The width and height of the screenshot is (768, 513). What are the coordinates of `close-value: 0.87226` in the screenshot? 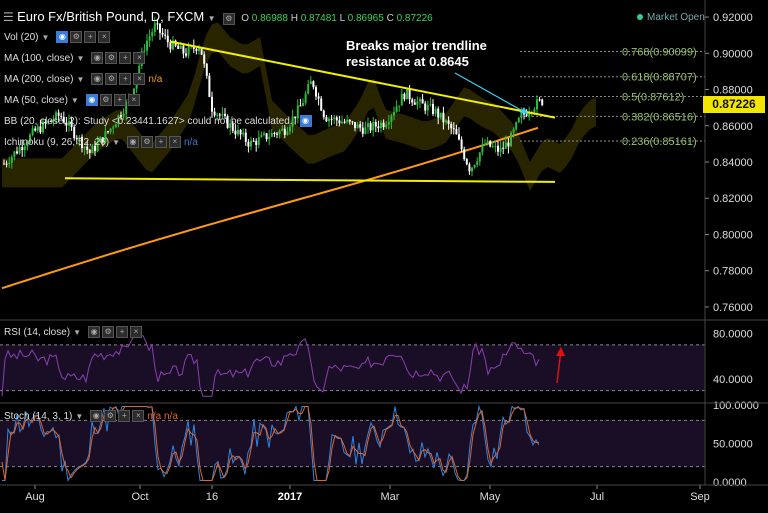 It's located at (414, 18).